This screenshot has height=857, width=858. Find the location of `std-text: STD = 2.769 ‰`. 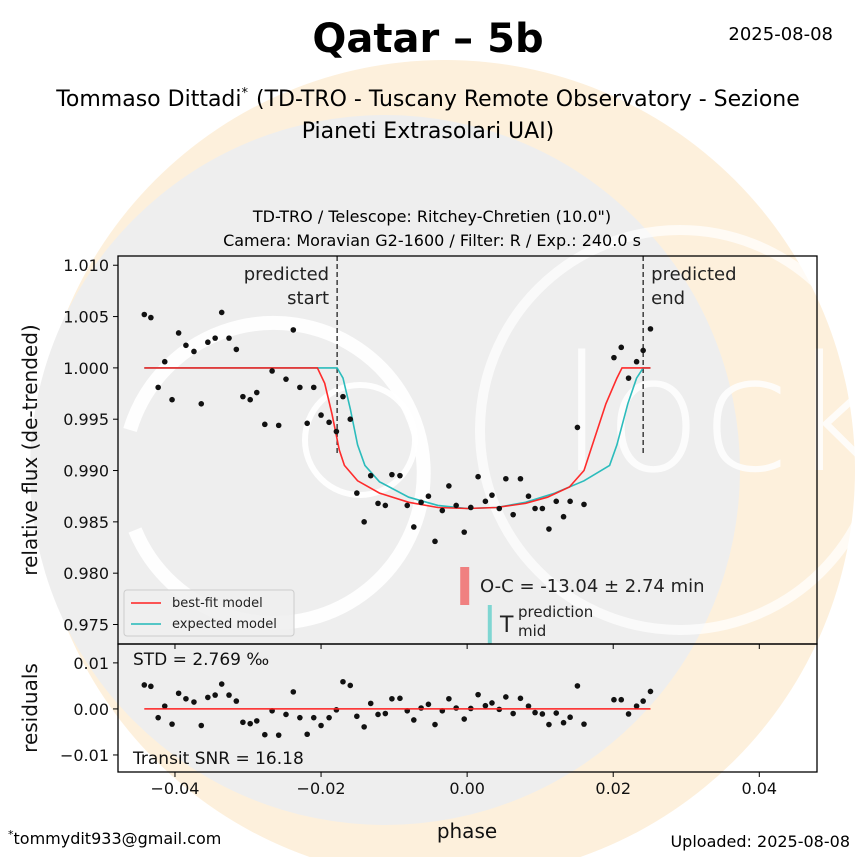

std-text: STD = 2.769 ‰ is located at coordinates (201, 660).